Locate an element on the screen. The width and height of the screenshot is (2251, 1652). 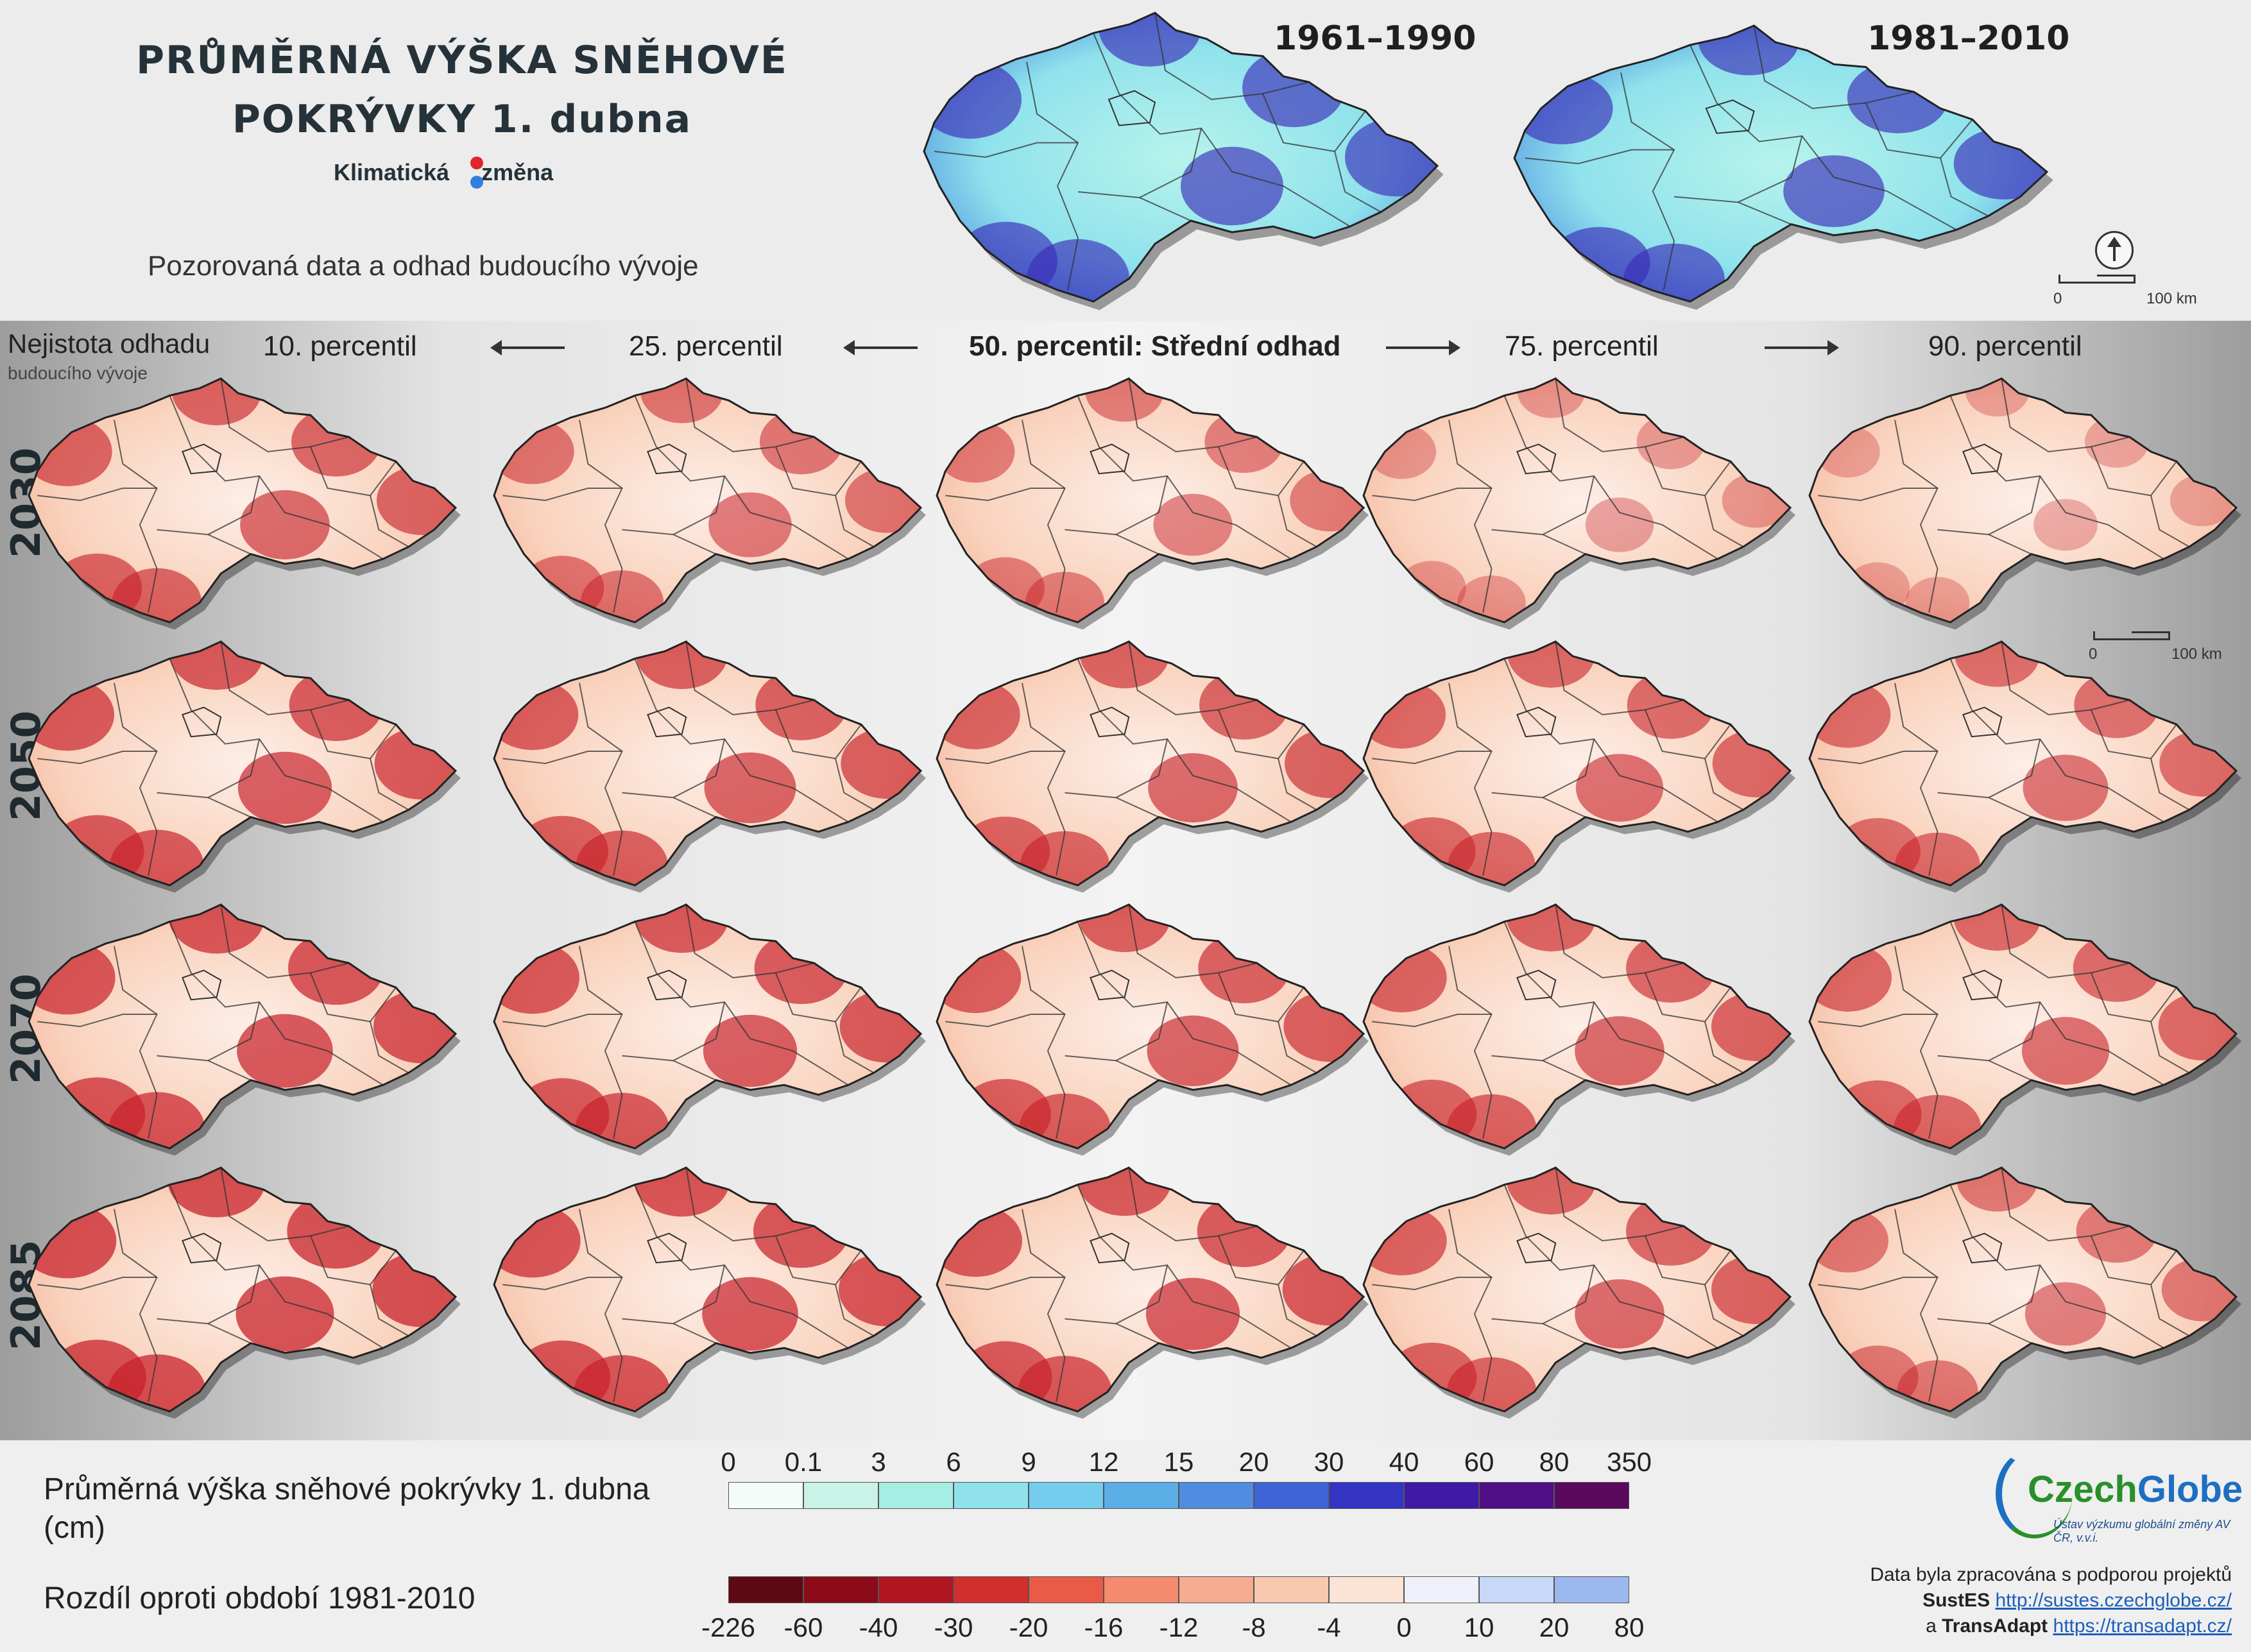
sustes-link: http://sustes.czechglobe.cz/ is located at coordinates (2113, 1600).